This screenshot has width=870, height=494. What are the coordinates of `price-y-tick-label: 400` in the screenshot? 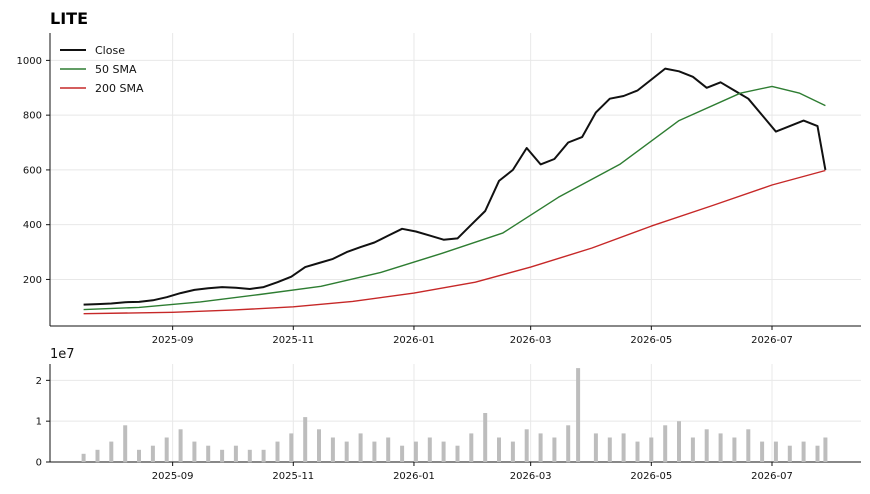 It's located at (32, 225).